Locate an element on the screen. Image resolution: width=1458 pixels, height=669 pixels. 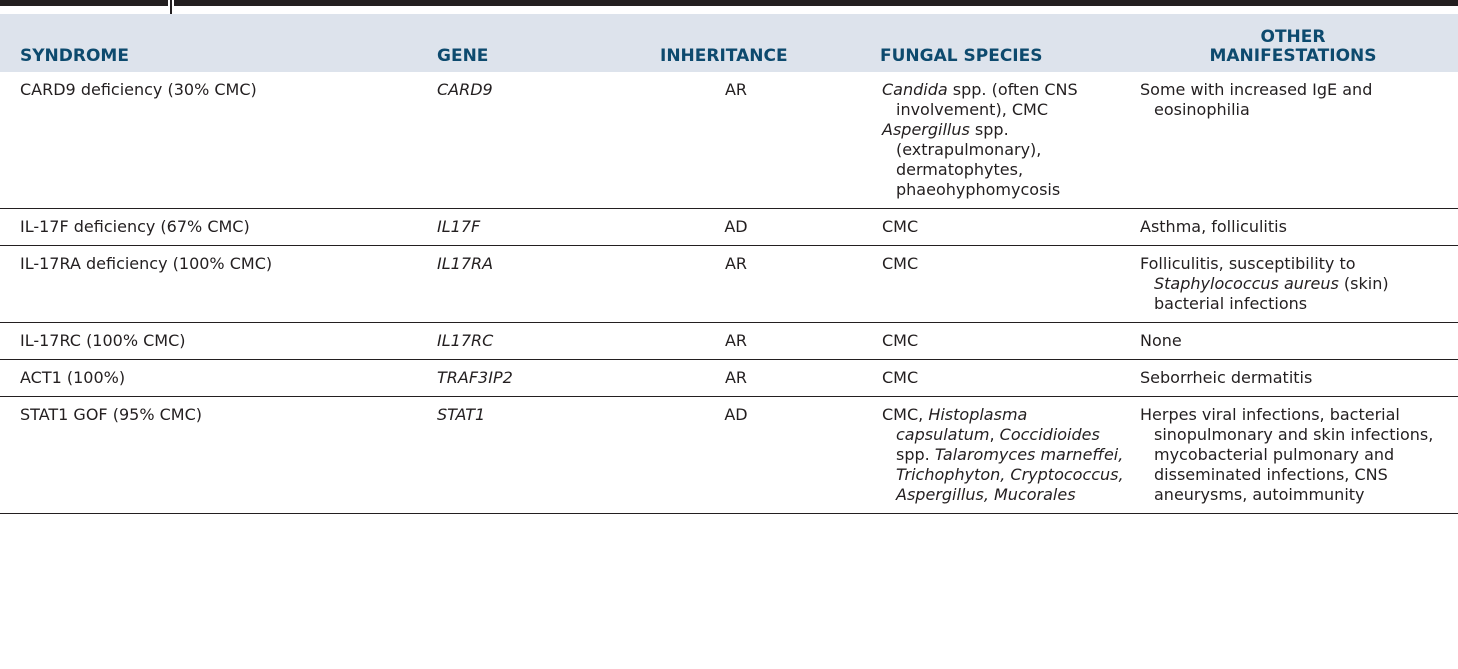
header-other-line1: OTHER is located at coordinates (1293, 37).